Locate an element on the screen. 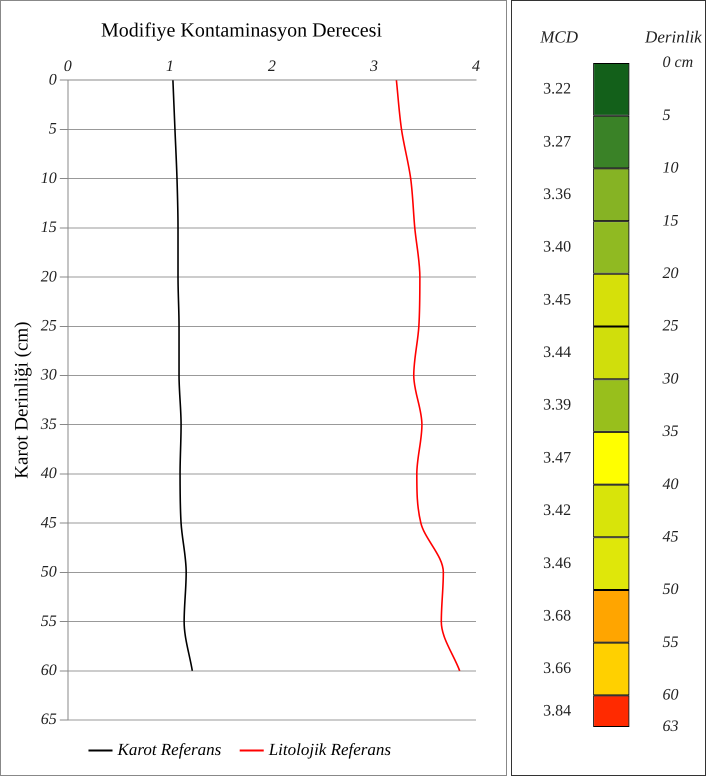 Image resolution: width=706 pixels, height=776 pixels. series-label: 3.44 is located at coordinates (557, 353).